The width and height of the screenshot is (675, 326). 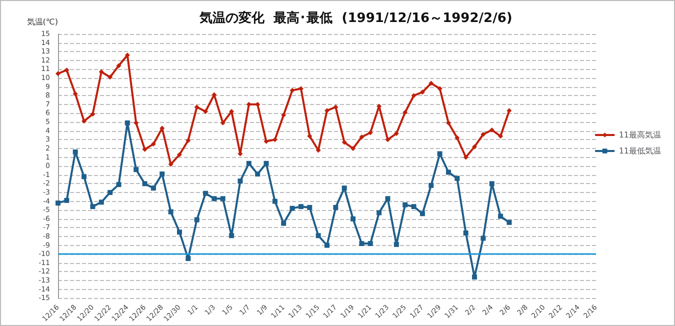 I want to click on legend-label: 11最低気温, so click(x=640, y=151).